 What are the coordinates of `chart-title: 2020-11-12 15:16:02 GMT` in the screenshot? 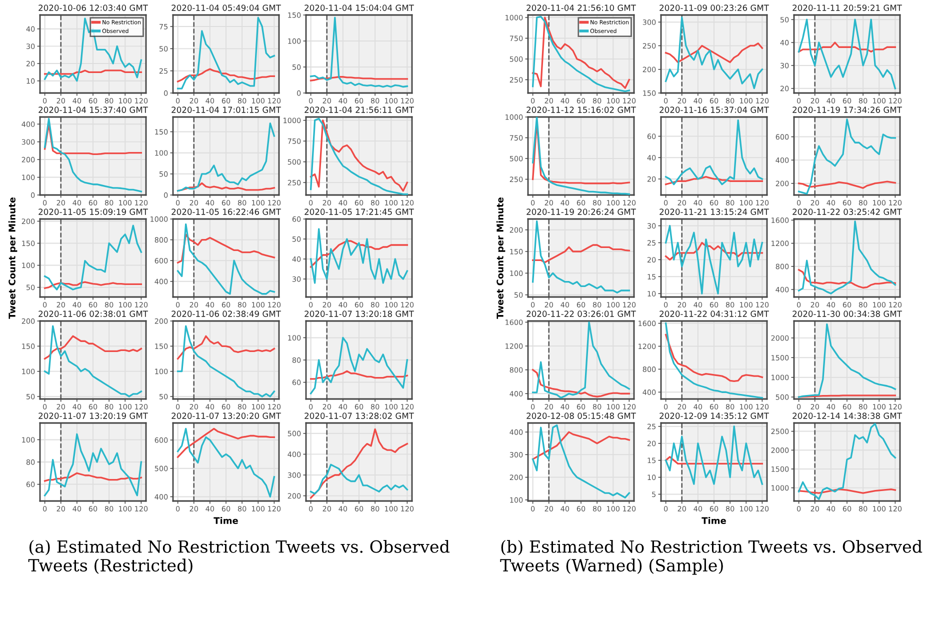 It's located at (581, 109).